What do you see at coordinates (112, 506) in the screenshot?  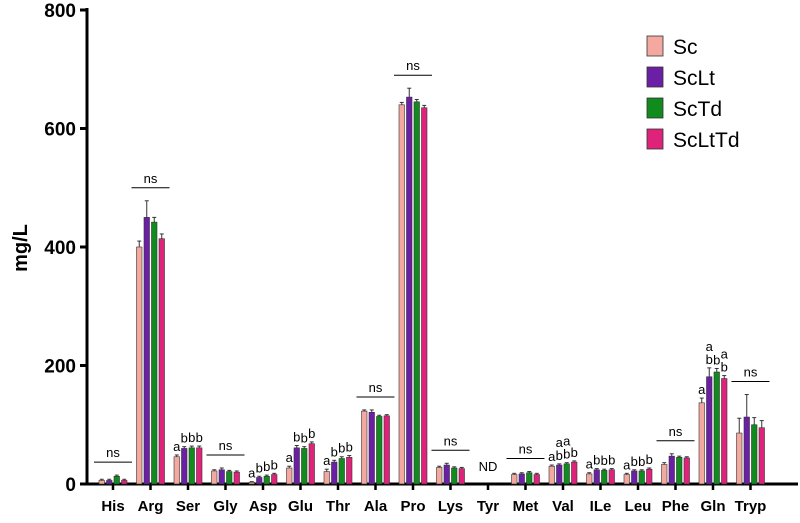 I see `x-tick-label: His` at bounding box center [112, 506].